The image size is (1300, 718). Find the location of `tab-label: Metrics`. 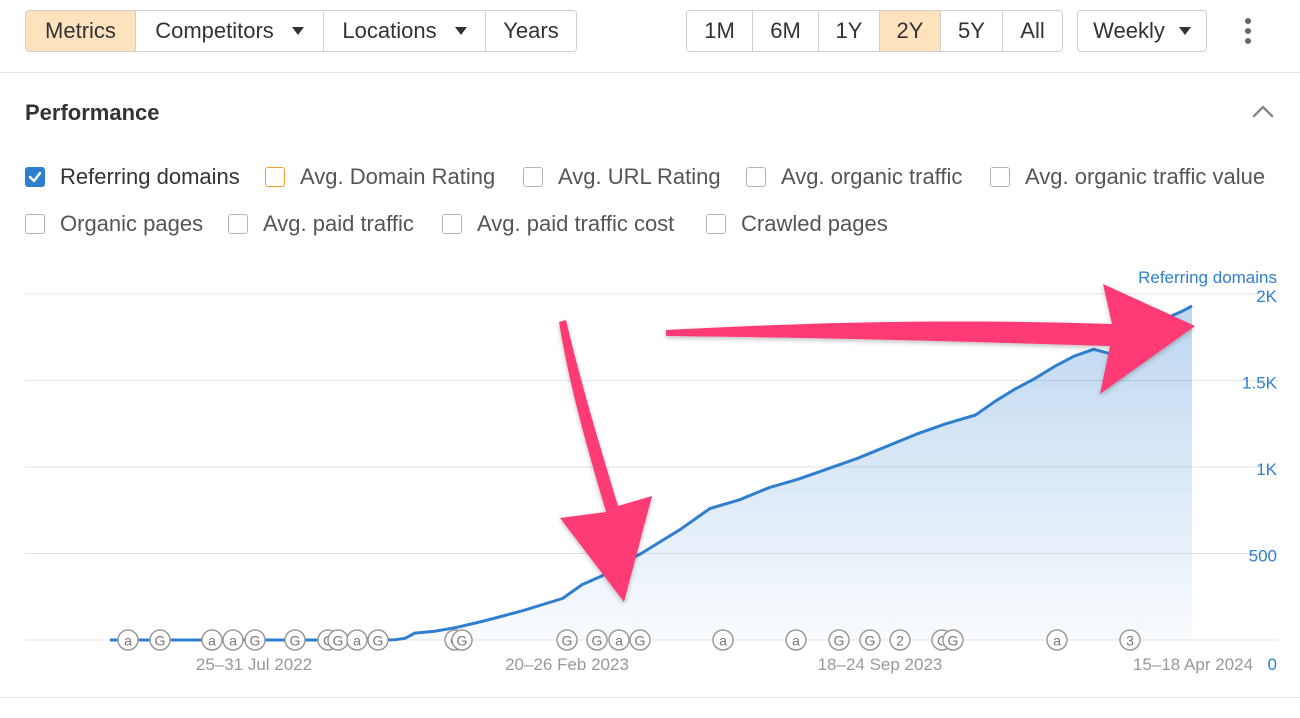

tab-label: Metrics is located at coordinates (80, 30).